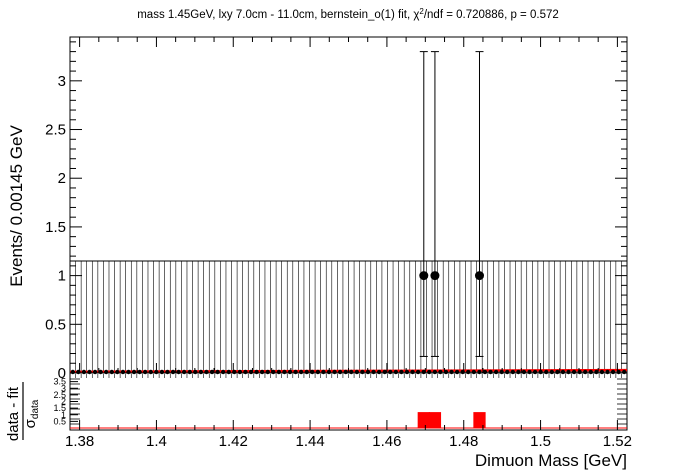  What do you see at coordinates (309, 441) in the screenshot?
I see `x-tick-label: 1.44` at bounding box center [309, 441].